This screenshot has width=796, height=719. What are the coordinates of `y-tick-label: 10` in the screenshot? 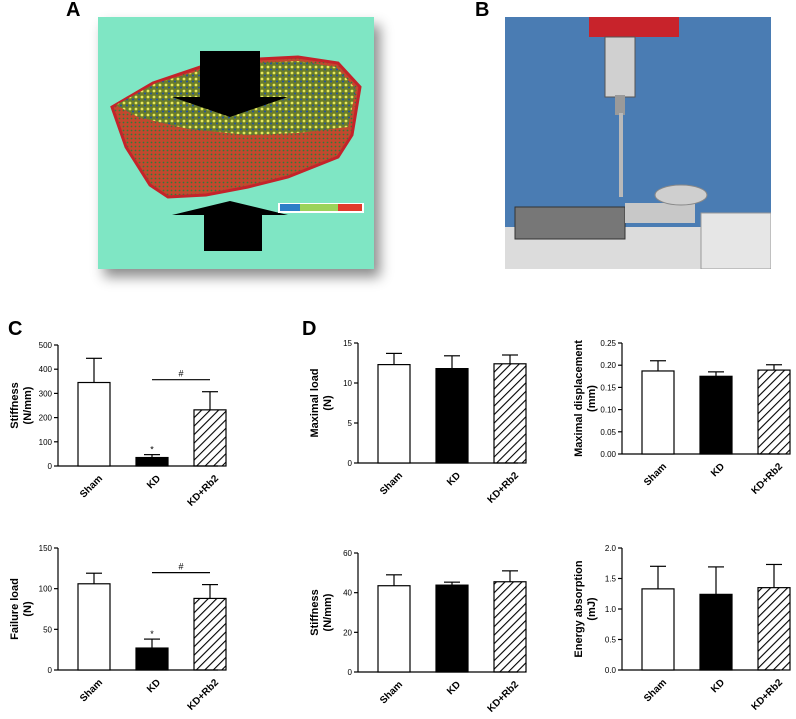 It's located at (347, 383).